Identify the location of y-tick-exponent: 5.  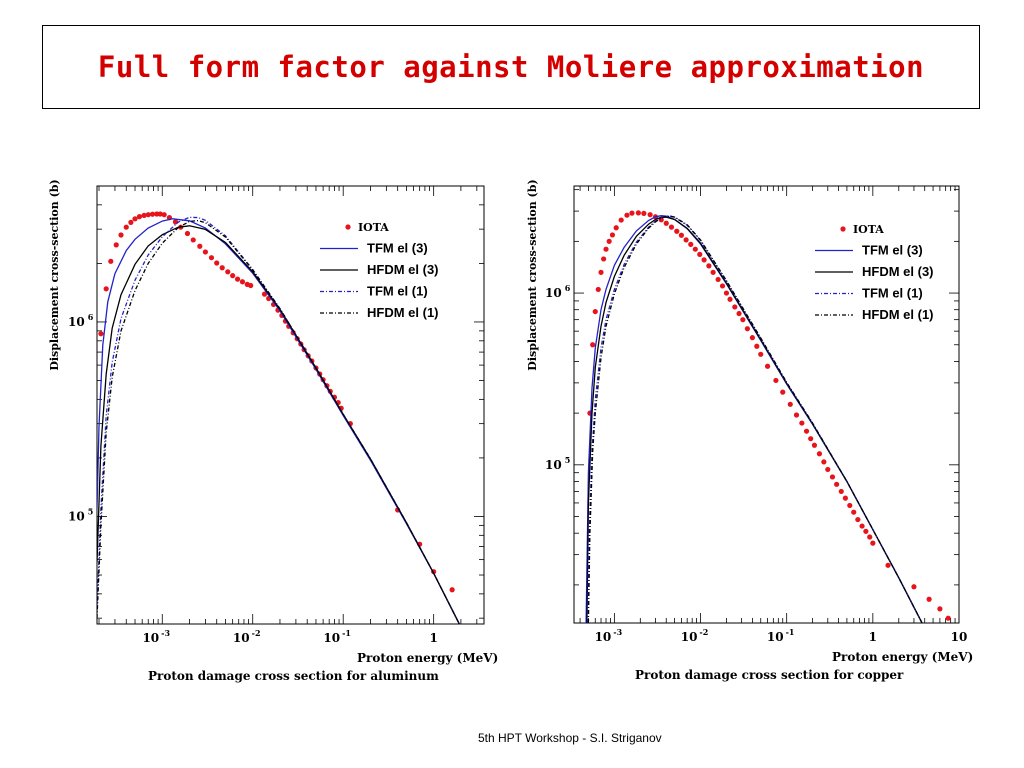
(568, 460).